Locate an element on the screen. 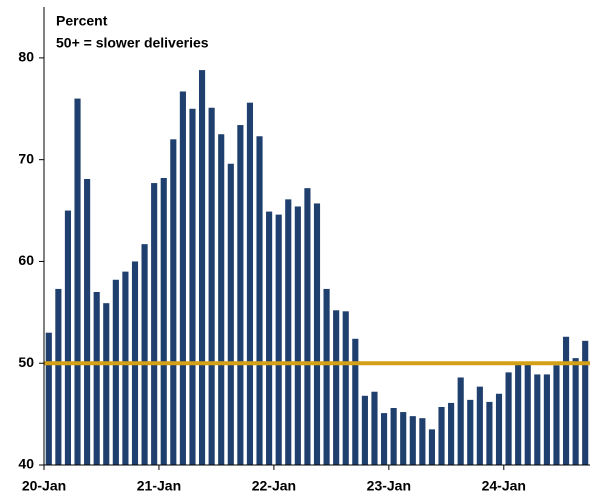 Image resolution: width=590 pixels, height=496 pixels. y-tick-label: 80 is located at coordinates (26, 57).